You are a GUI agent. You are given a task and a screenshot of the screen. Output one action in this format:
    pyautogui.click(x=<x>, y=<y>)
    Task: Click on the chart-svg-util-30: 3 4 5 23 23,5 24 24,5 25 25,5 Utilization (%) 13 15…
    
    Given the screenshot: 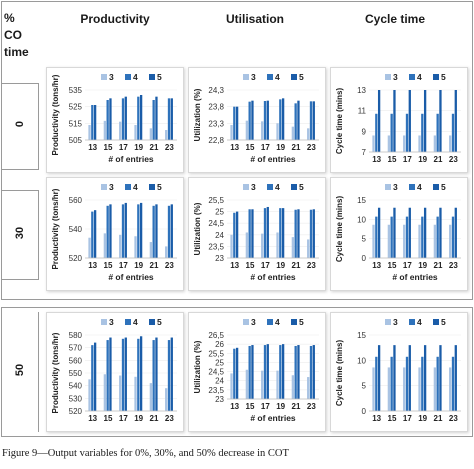 What is the action you would take?
    pyautogui.click(x=256, y=232)
    